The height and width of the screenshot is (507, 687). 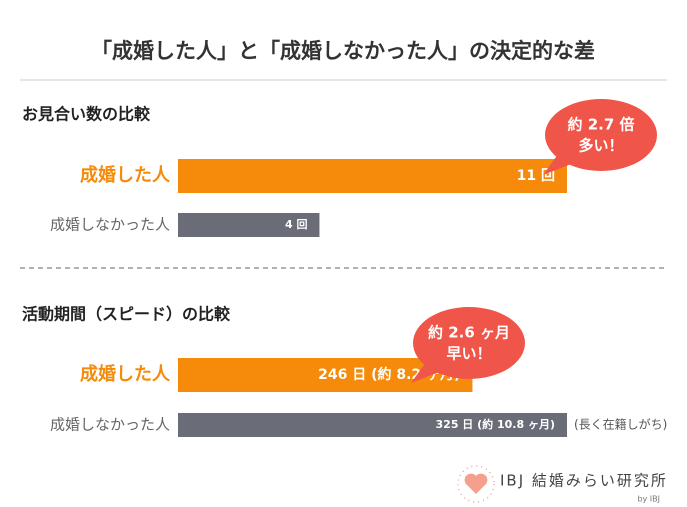 I want to click on value-label: 4 回, so click(x=296, y=224).